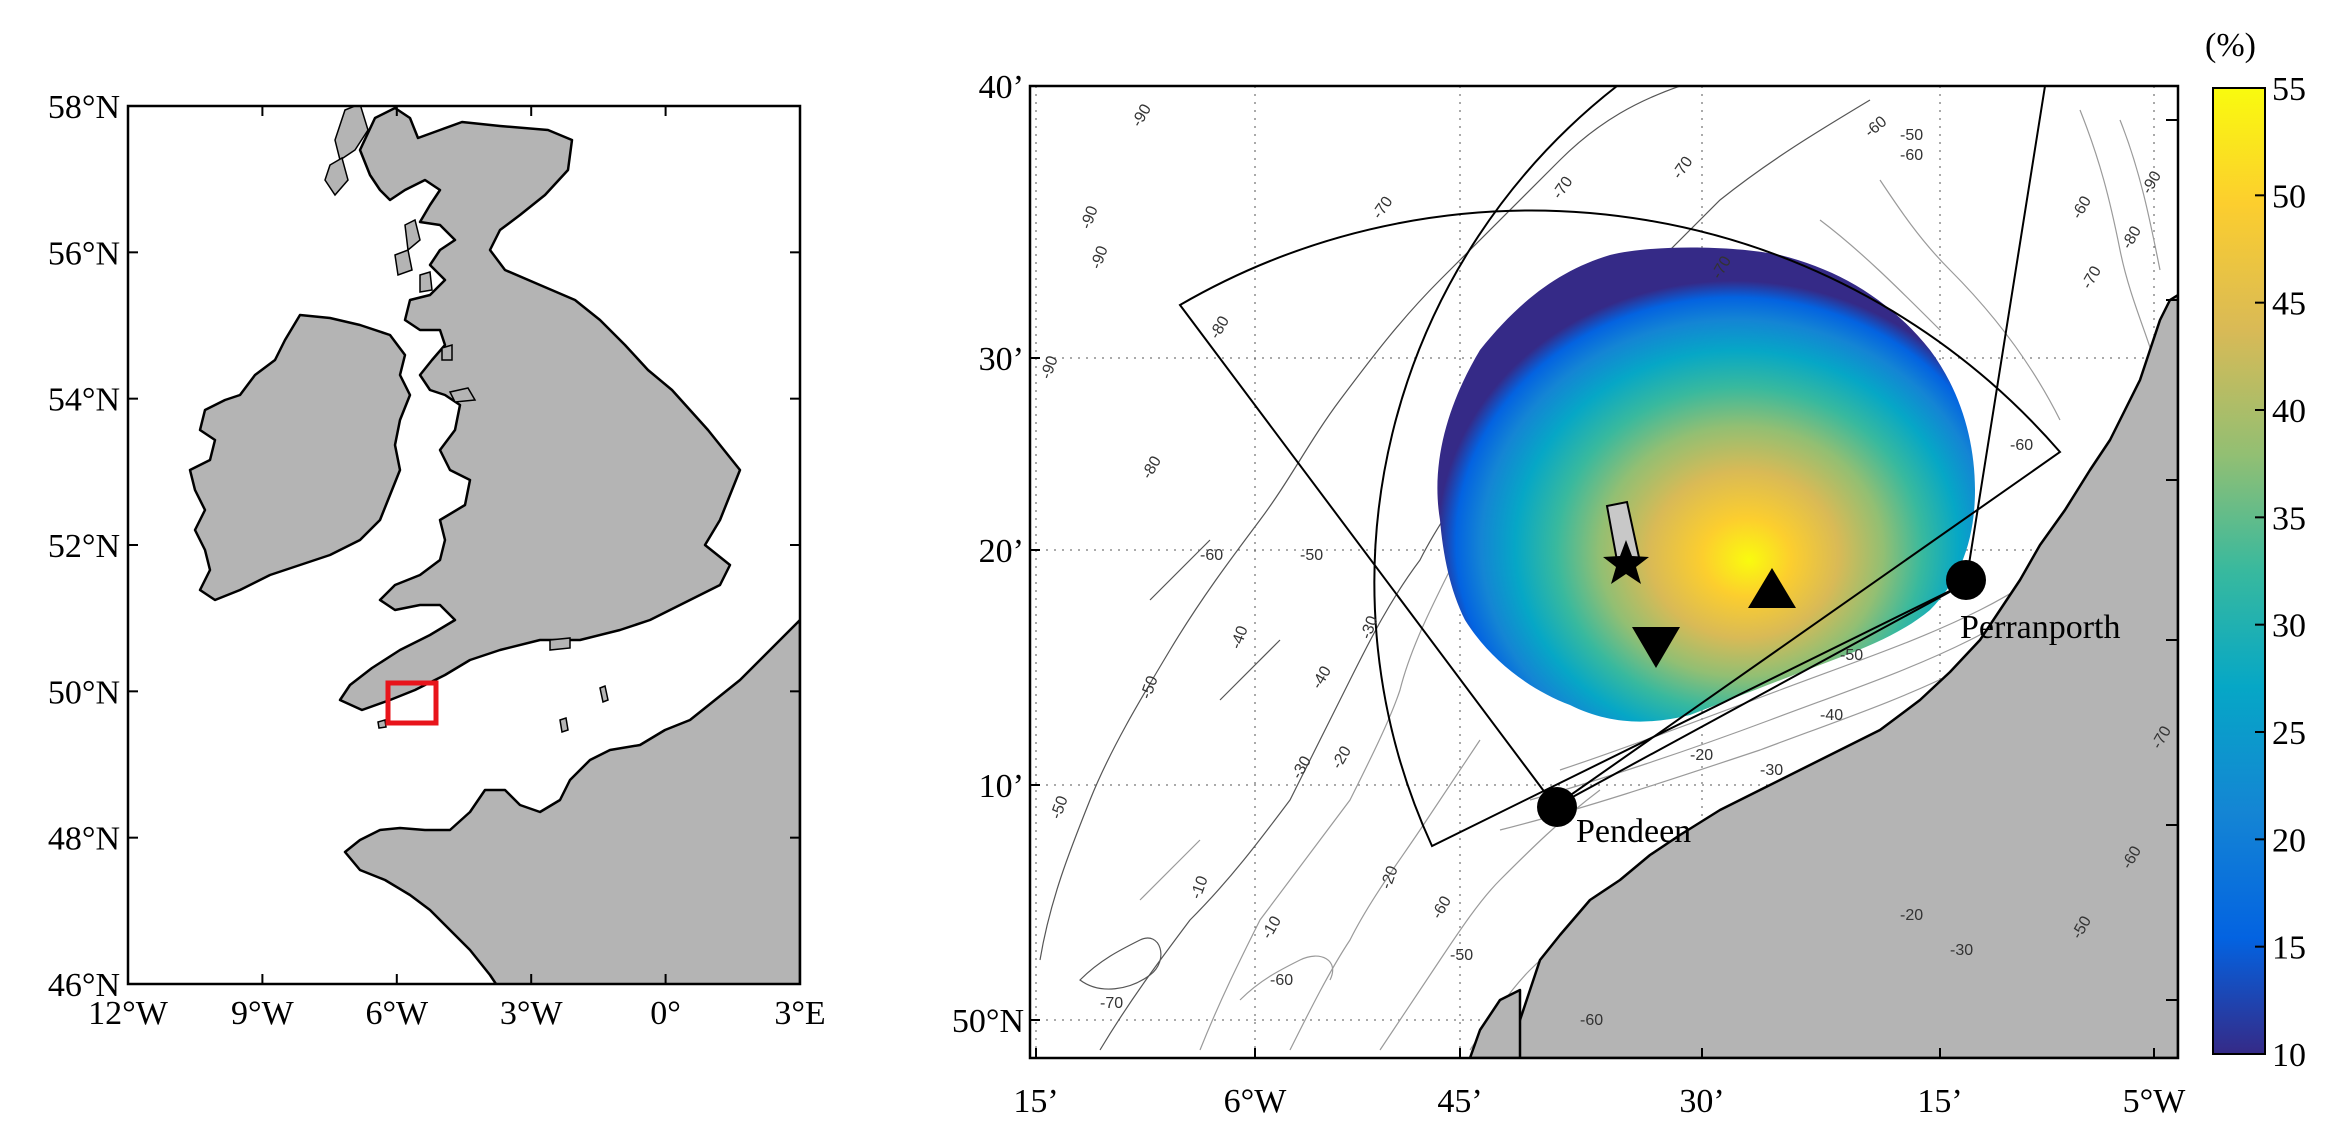 This screenshot has width=2338, height=1143. What do you see at coordinates (2289, 626) in the screenshot?
I see `colorbar-tick-label: 30` at bounding box center [2289, 626].